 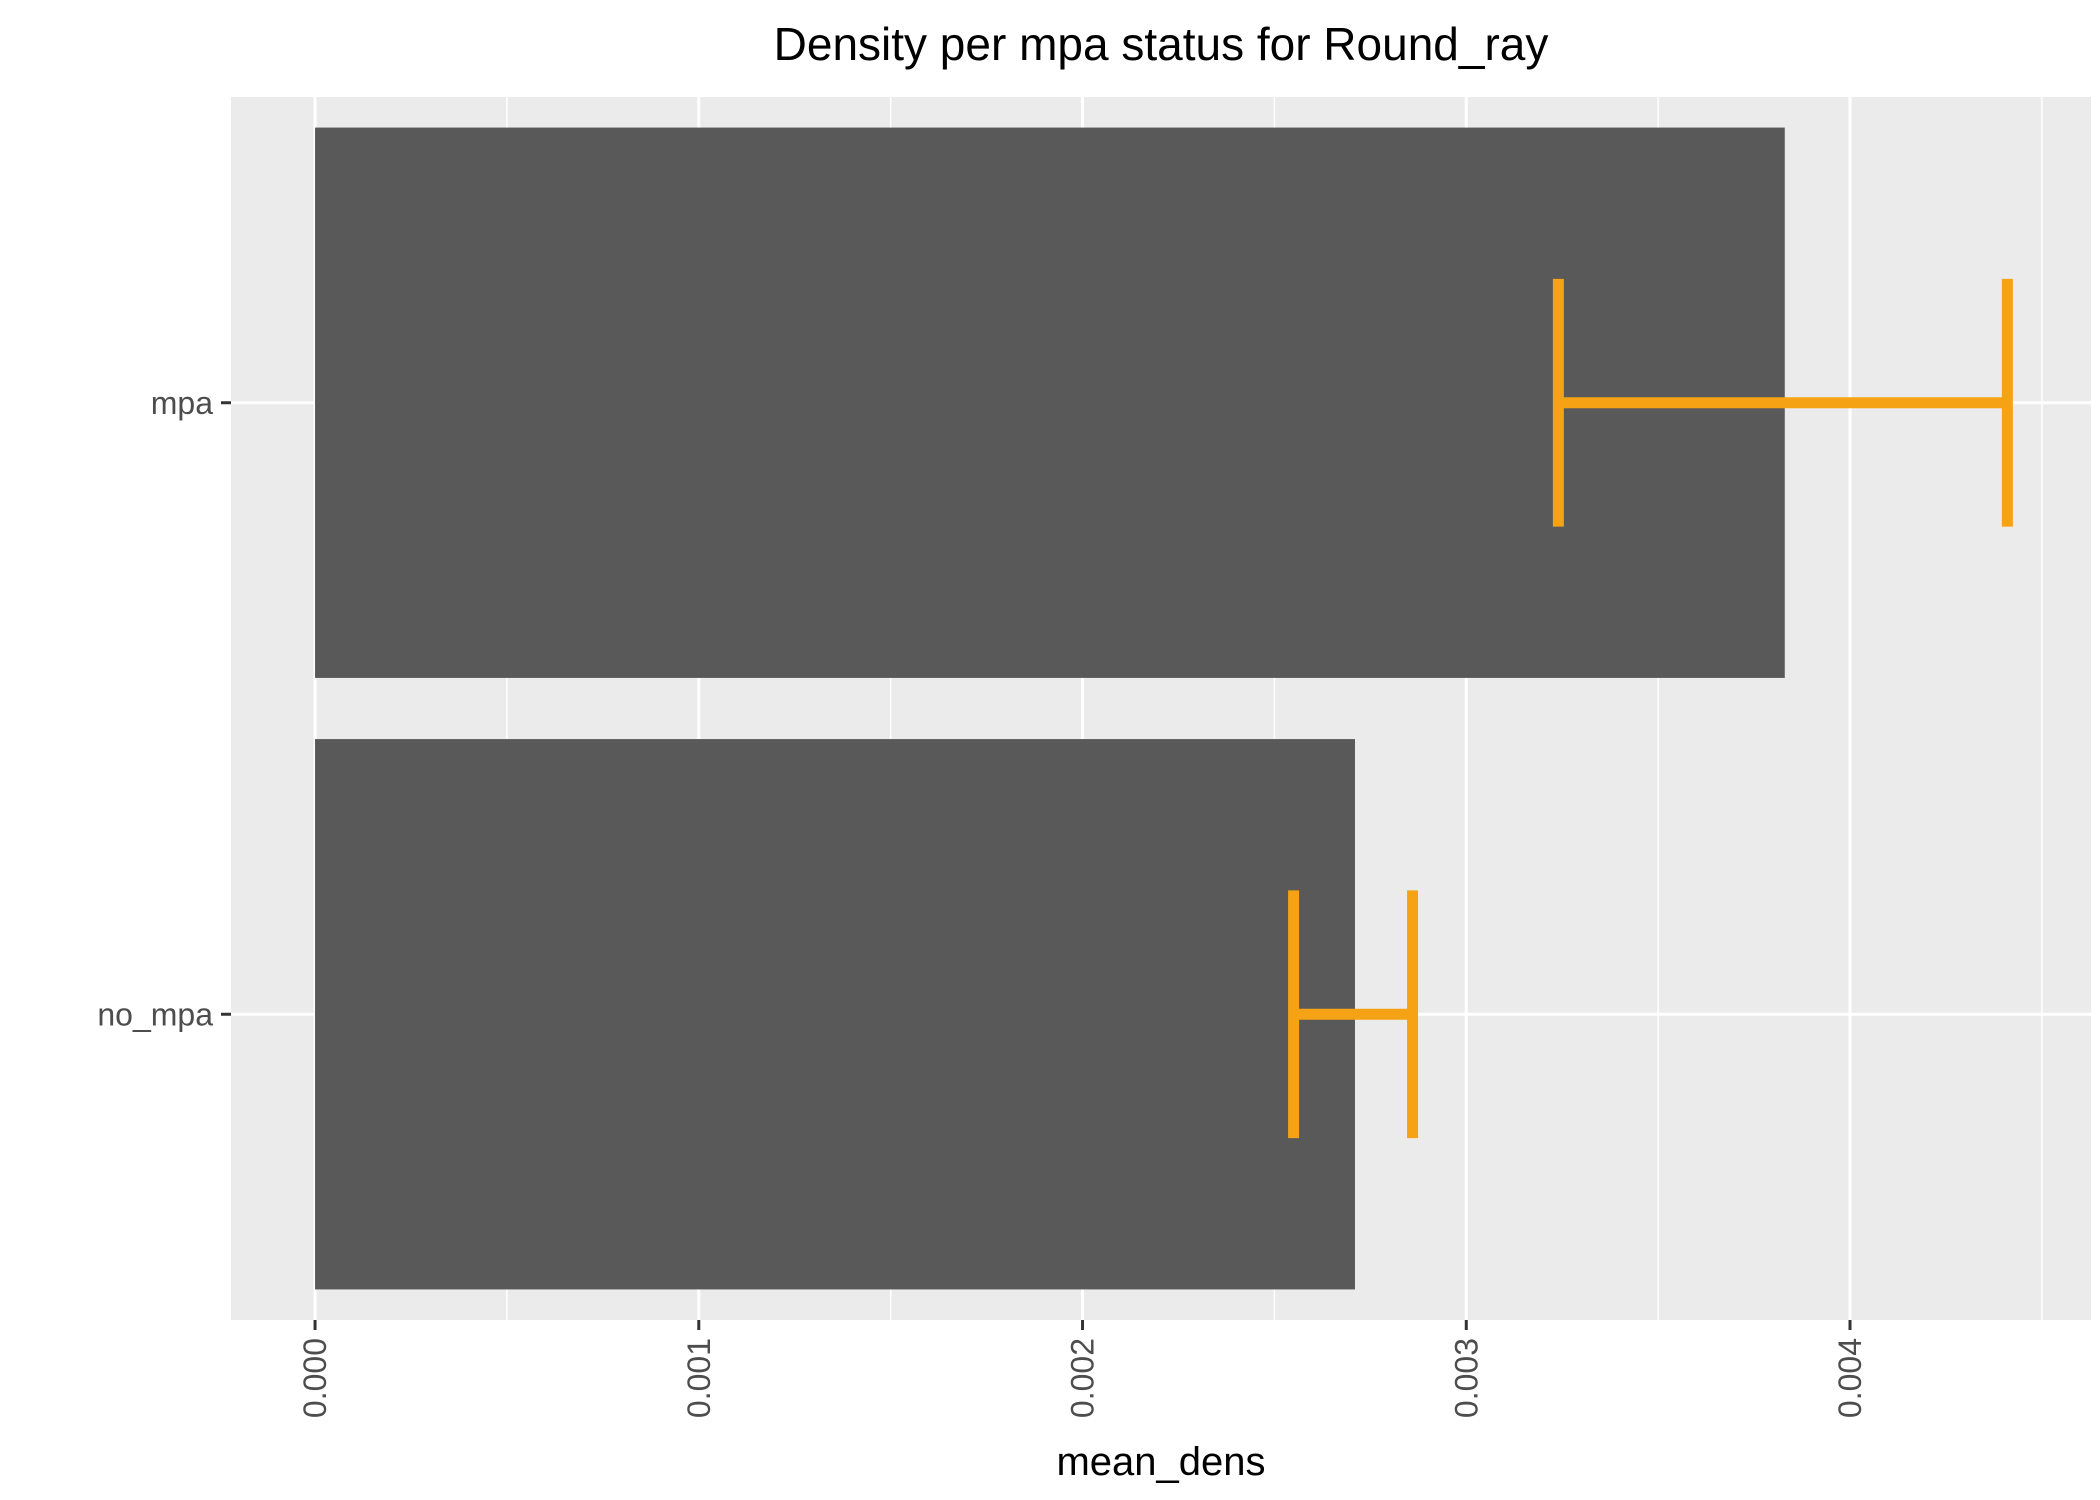 What do you see at coordinates (1353, 1014) in the screenshot?
I see `error-bar-no_mpa` at bounding box center [1353, 1014].